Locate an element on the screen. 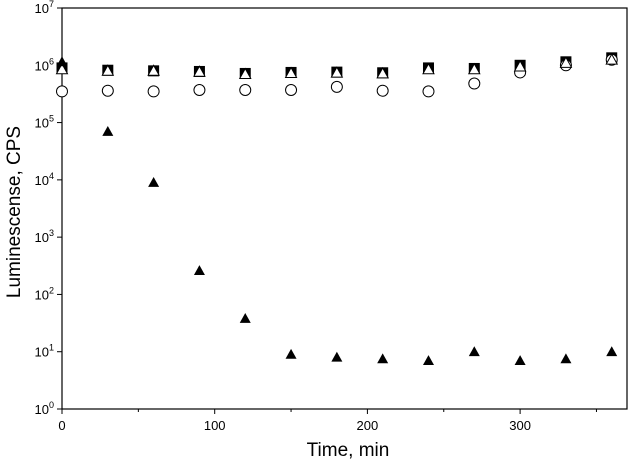 This screenshot has width=638, height=464. x-tick-label: 100 is located at coordinates (215, 425).